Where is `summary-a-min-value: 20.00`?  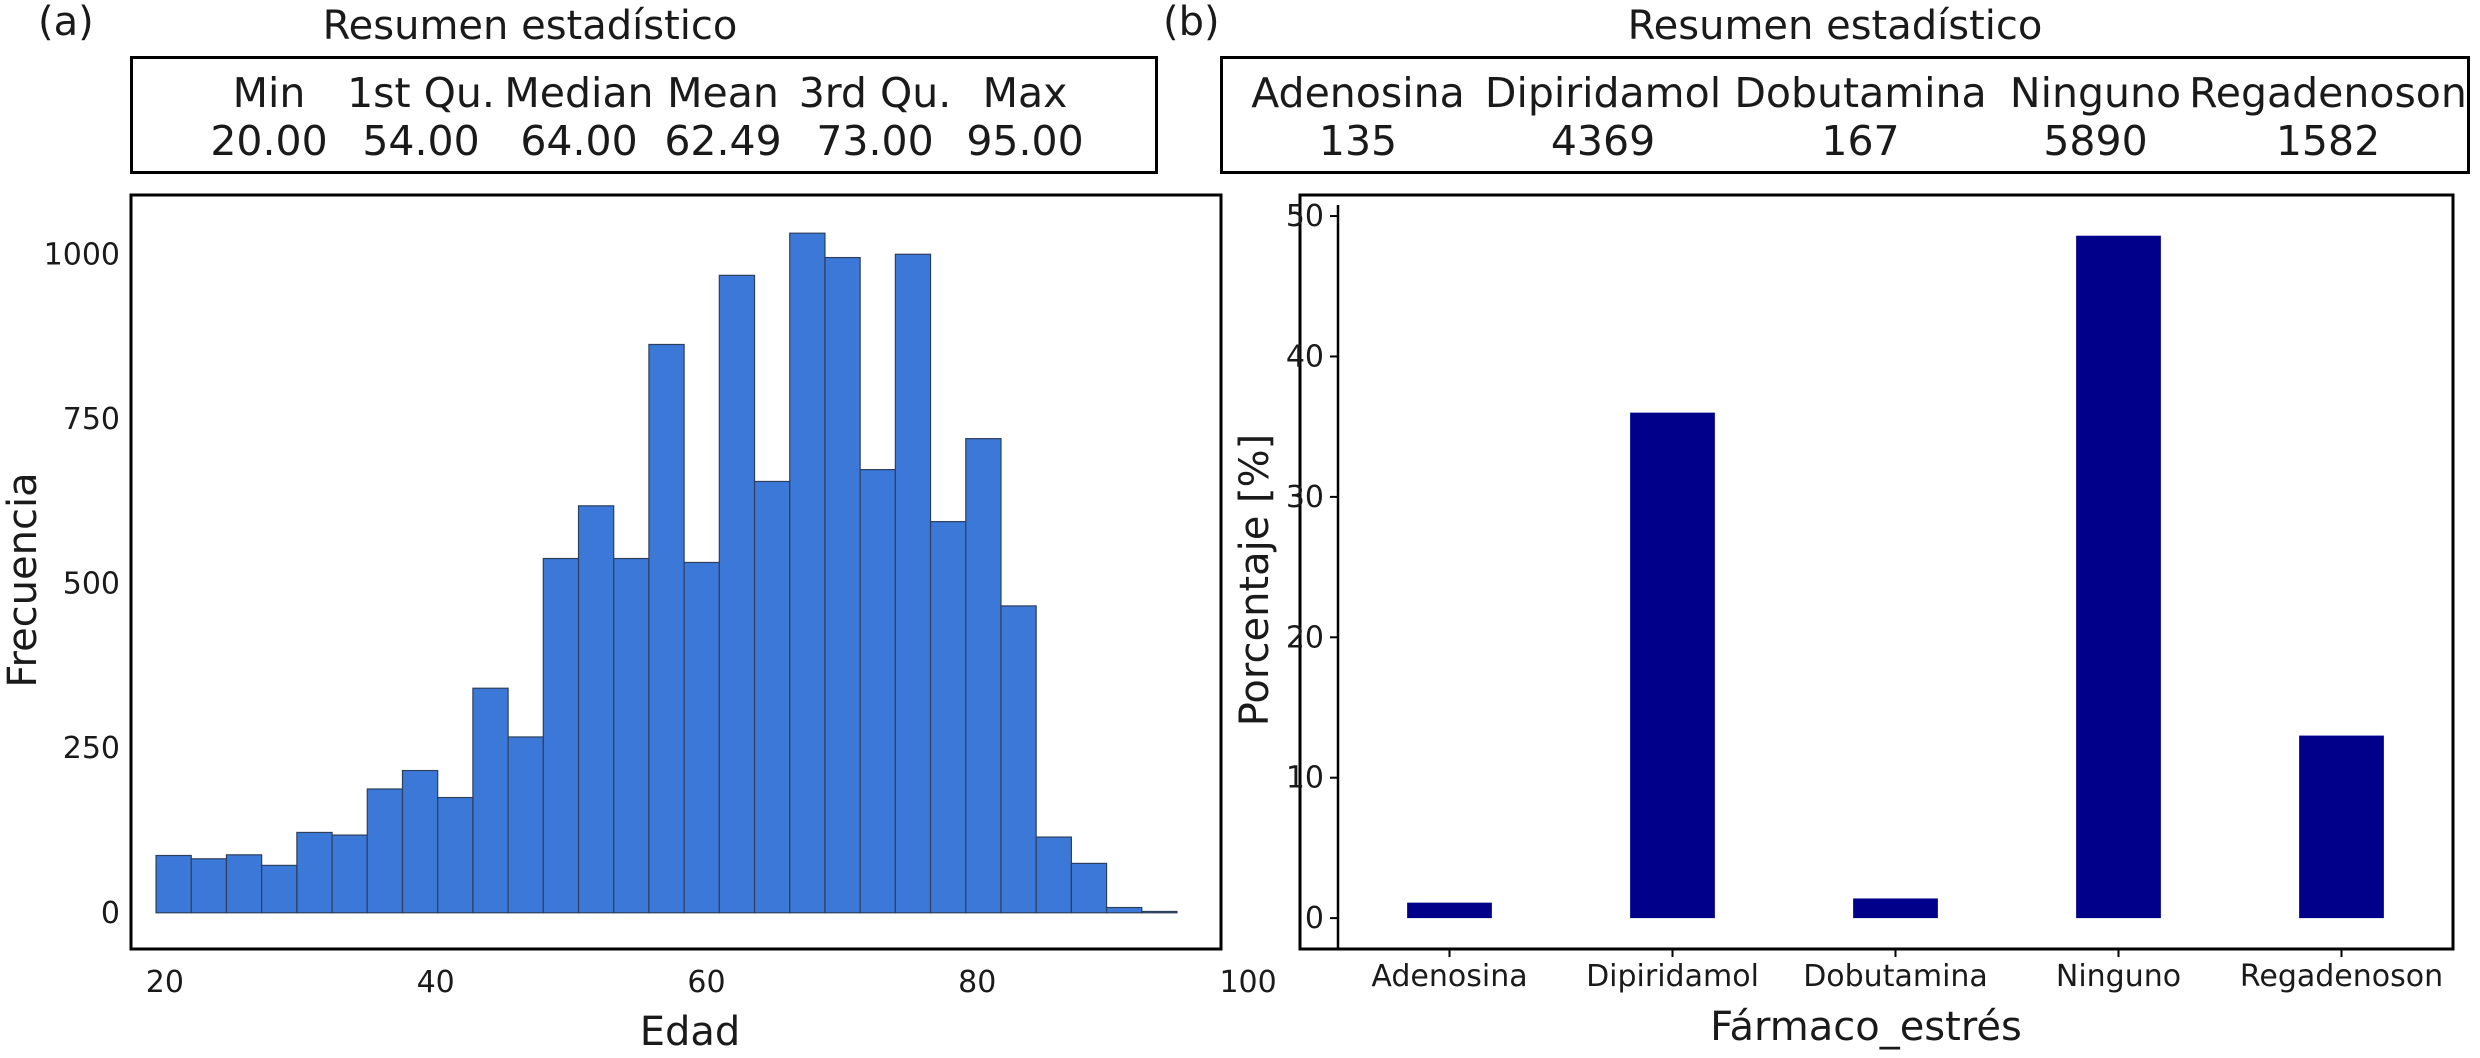
summary-a-min-value: 20.00 is located at coordinates (269, 141).